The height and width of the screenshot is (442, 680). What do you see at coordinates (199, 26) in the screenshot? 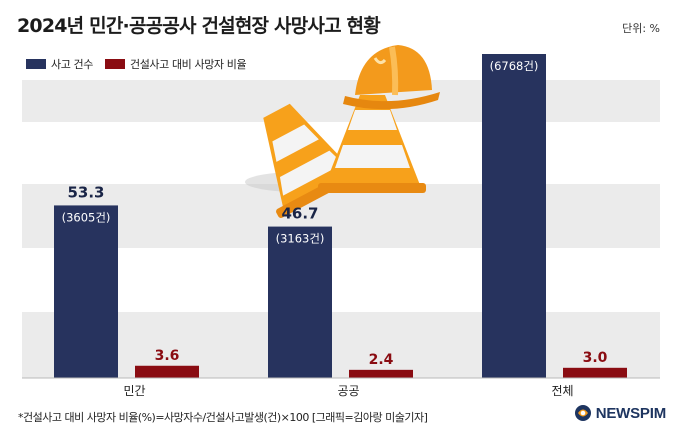
I see `chart-title: 2024년 민간·공공공사 건설현장 사망사고 현황` at bounding box center [199, 26].